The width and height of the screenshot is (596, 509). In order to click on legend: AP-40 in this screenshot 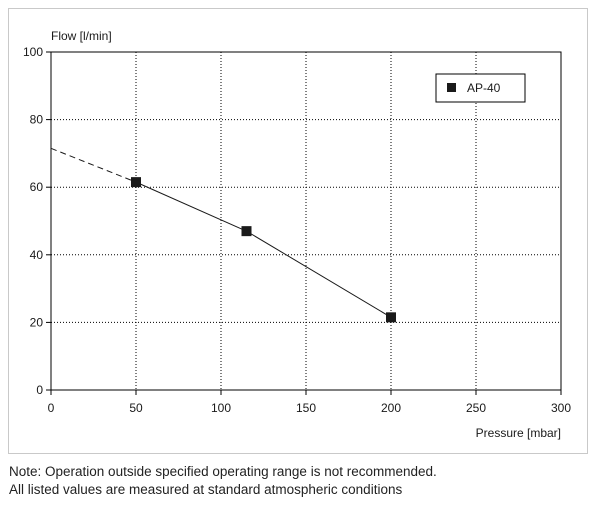, I will do `click(480, 88)`.